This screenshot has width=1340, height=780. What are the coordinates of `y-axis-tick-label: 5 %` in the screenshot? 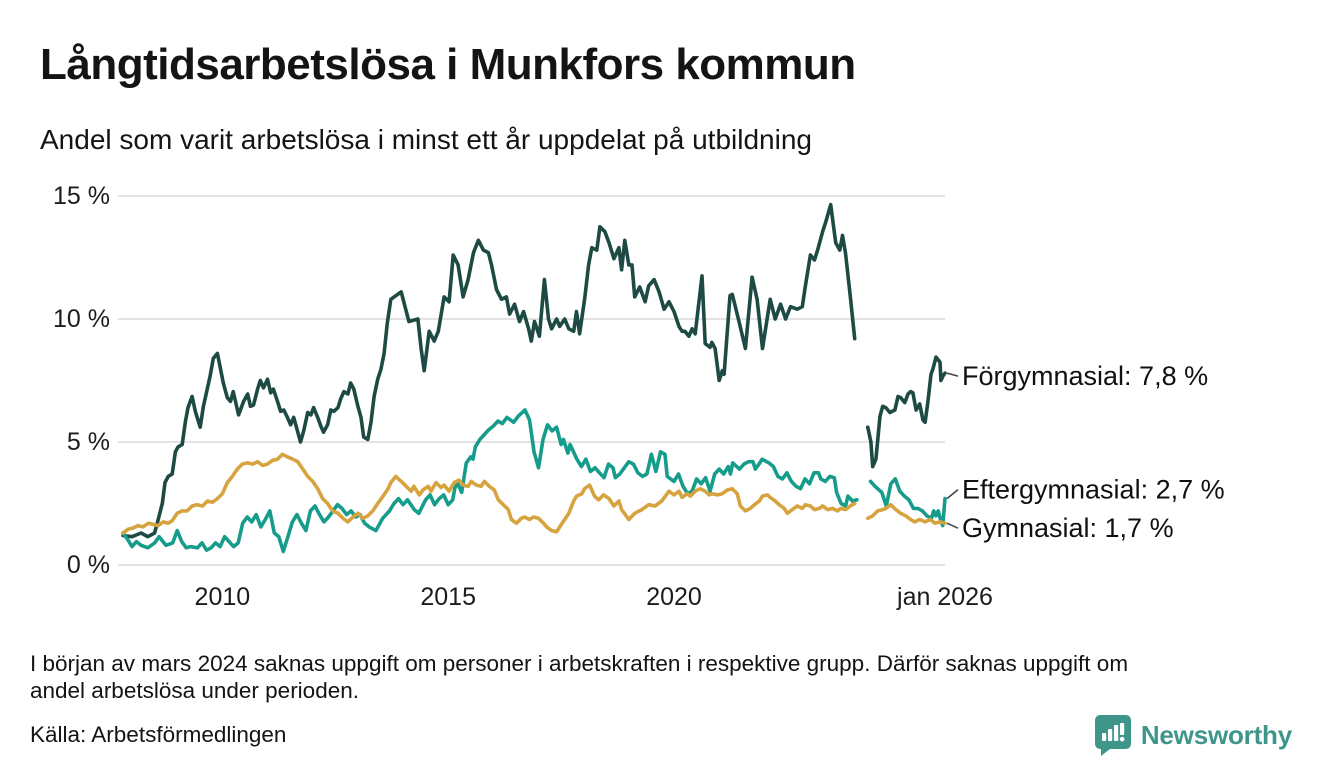 It's located at (88, 442).